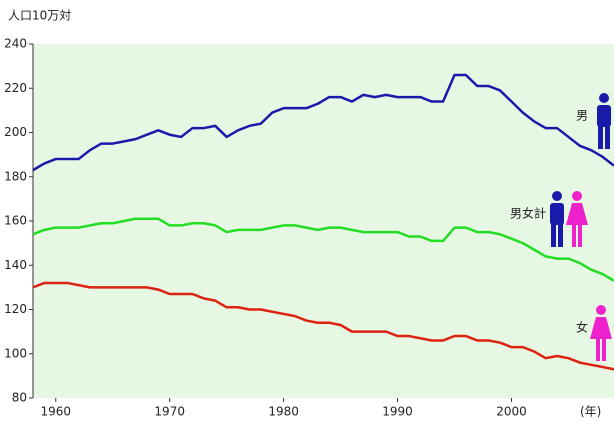 The image size is (614, 426). I want to click on x-tick-label: 1990, so click(397, 412).